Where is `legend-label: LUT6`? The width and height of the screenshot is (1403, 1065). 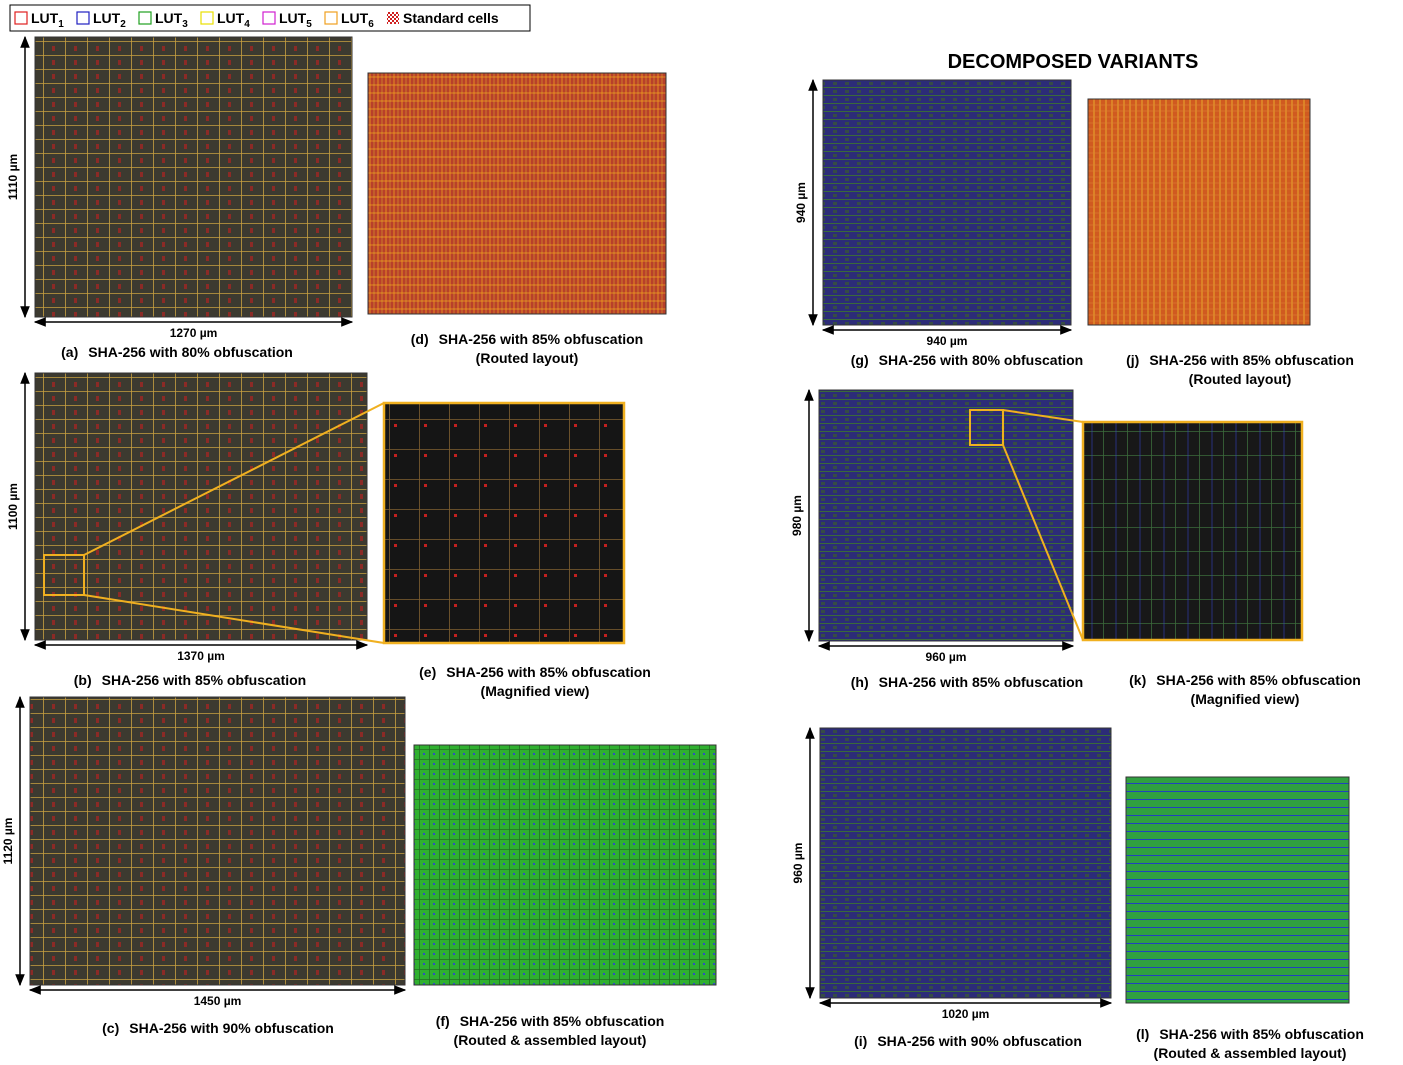 legend-label: LUT6 is located at coordinates (357, 20).